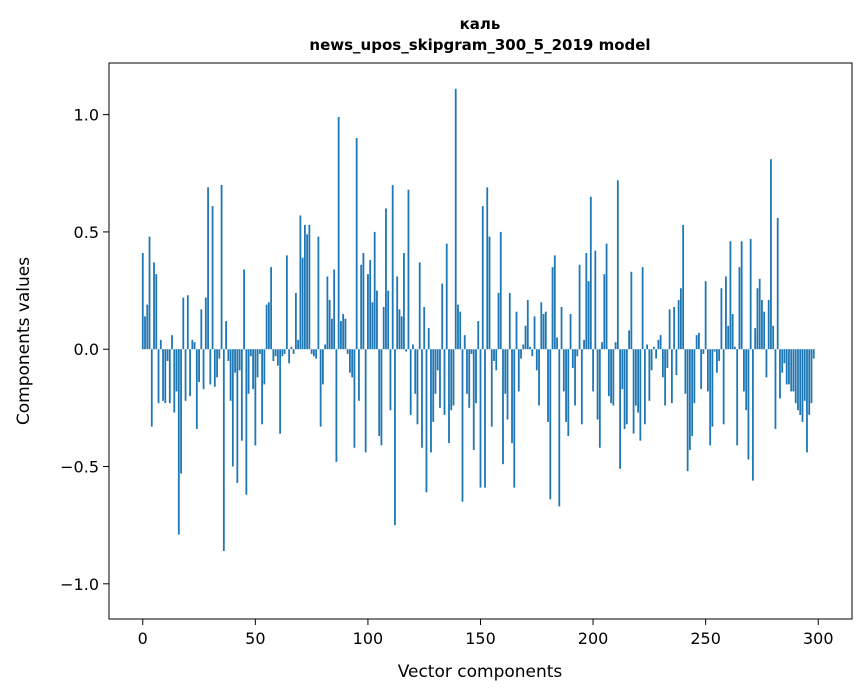 The image size is (867, 696). I want to click on y-tick-label: 0.0, so click(86, 349).